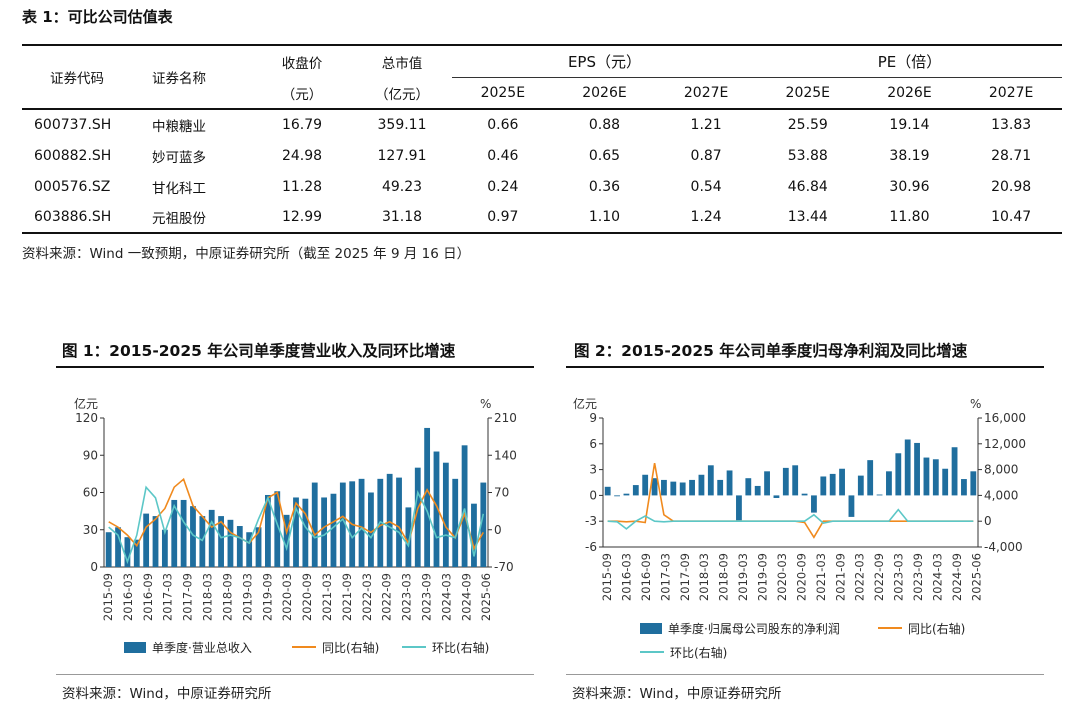  I want to click on row-close: 24.98, so click(302, 155).